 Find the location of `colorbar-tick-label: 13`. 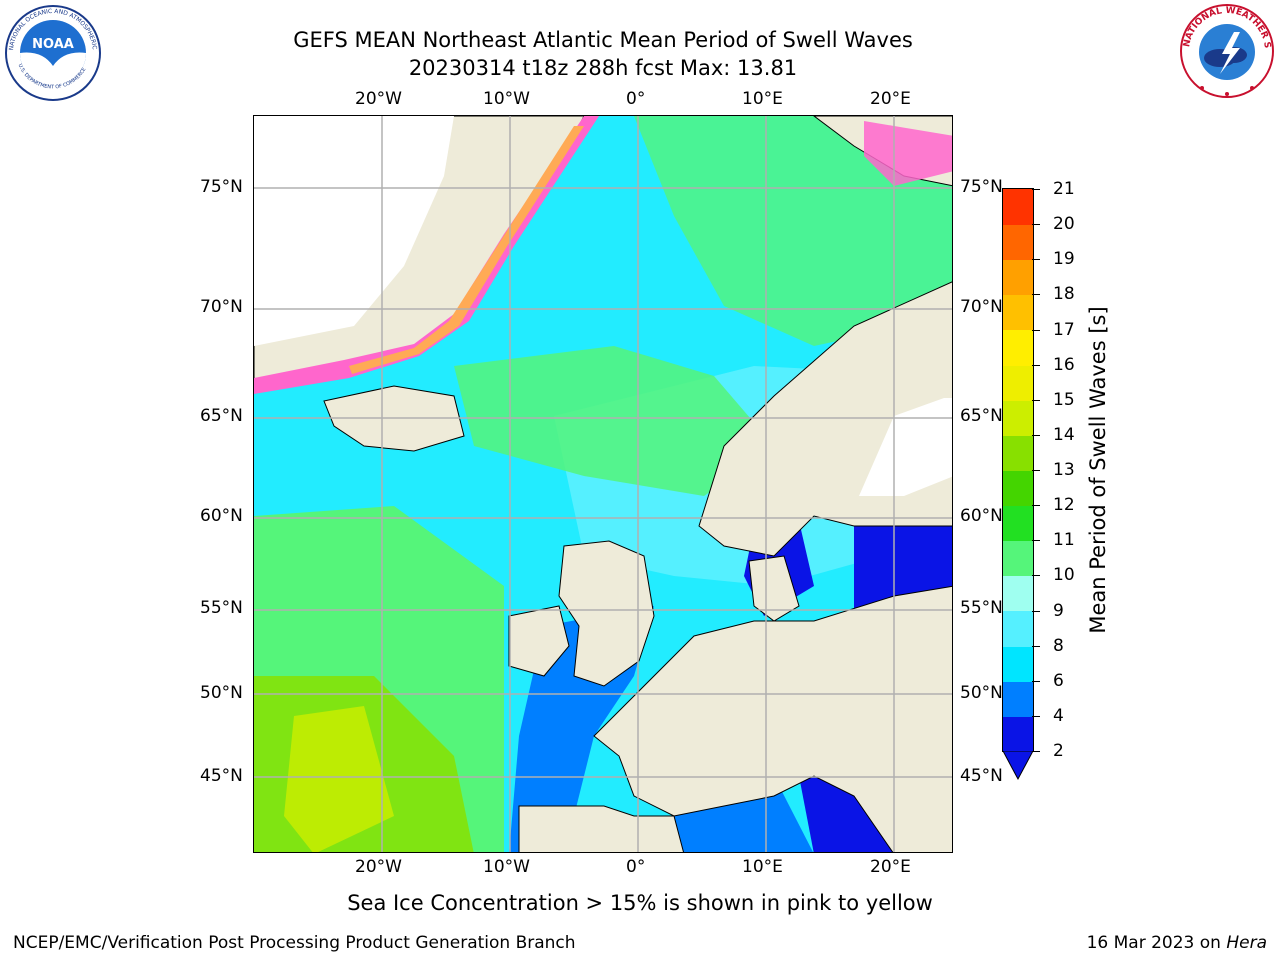

colorbar-tick-label: 13 is located at coordinates (1064, 470).